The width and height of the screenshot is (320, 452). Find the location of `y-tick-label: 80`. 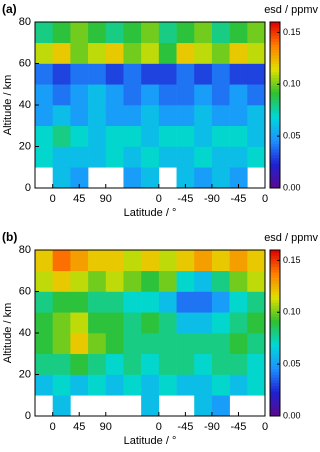

y-tick-label: 80 is located at coordinates (25, 22).